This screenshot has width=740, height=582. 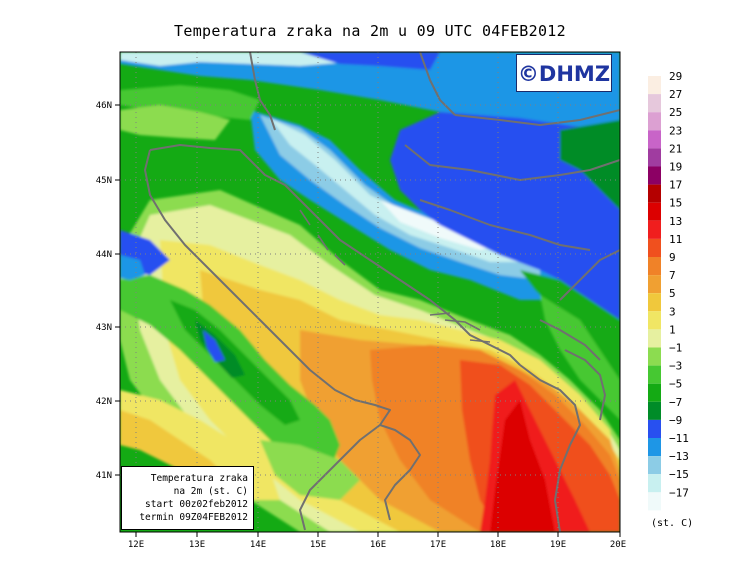 I want to click on legend-units: (st. C), so click(x=672, y=523).